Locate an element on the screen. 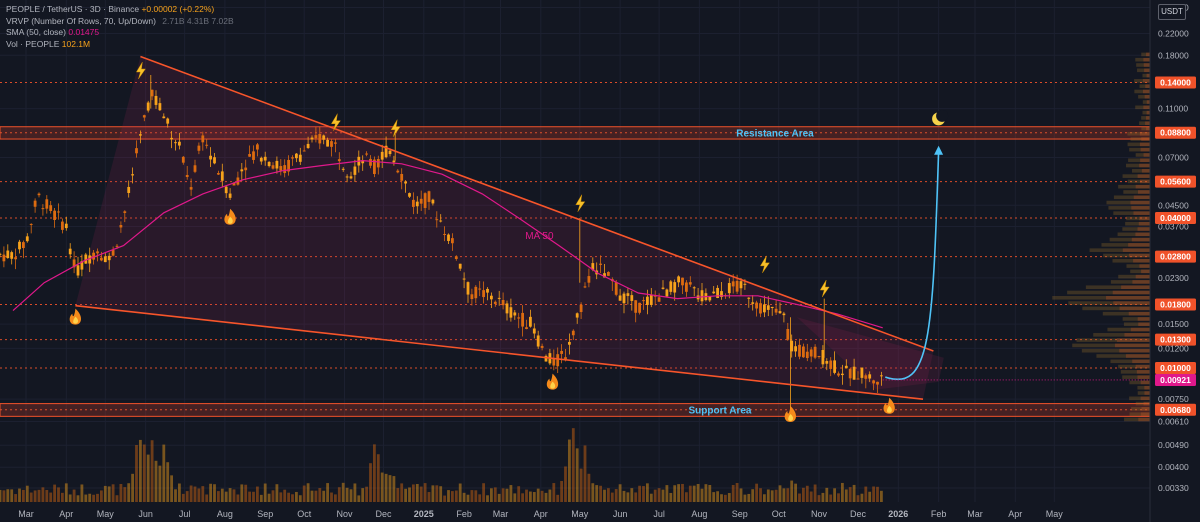  y-tick-label: 0.00610 is located at coordinates (1173, 422).